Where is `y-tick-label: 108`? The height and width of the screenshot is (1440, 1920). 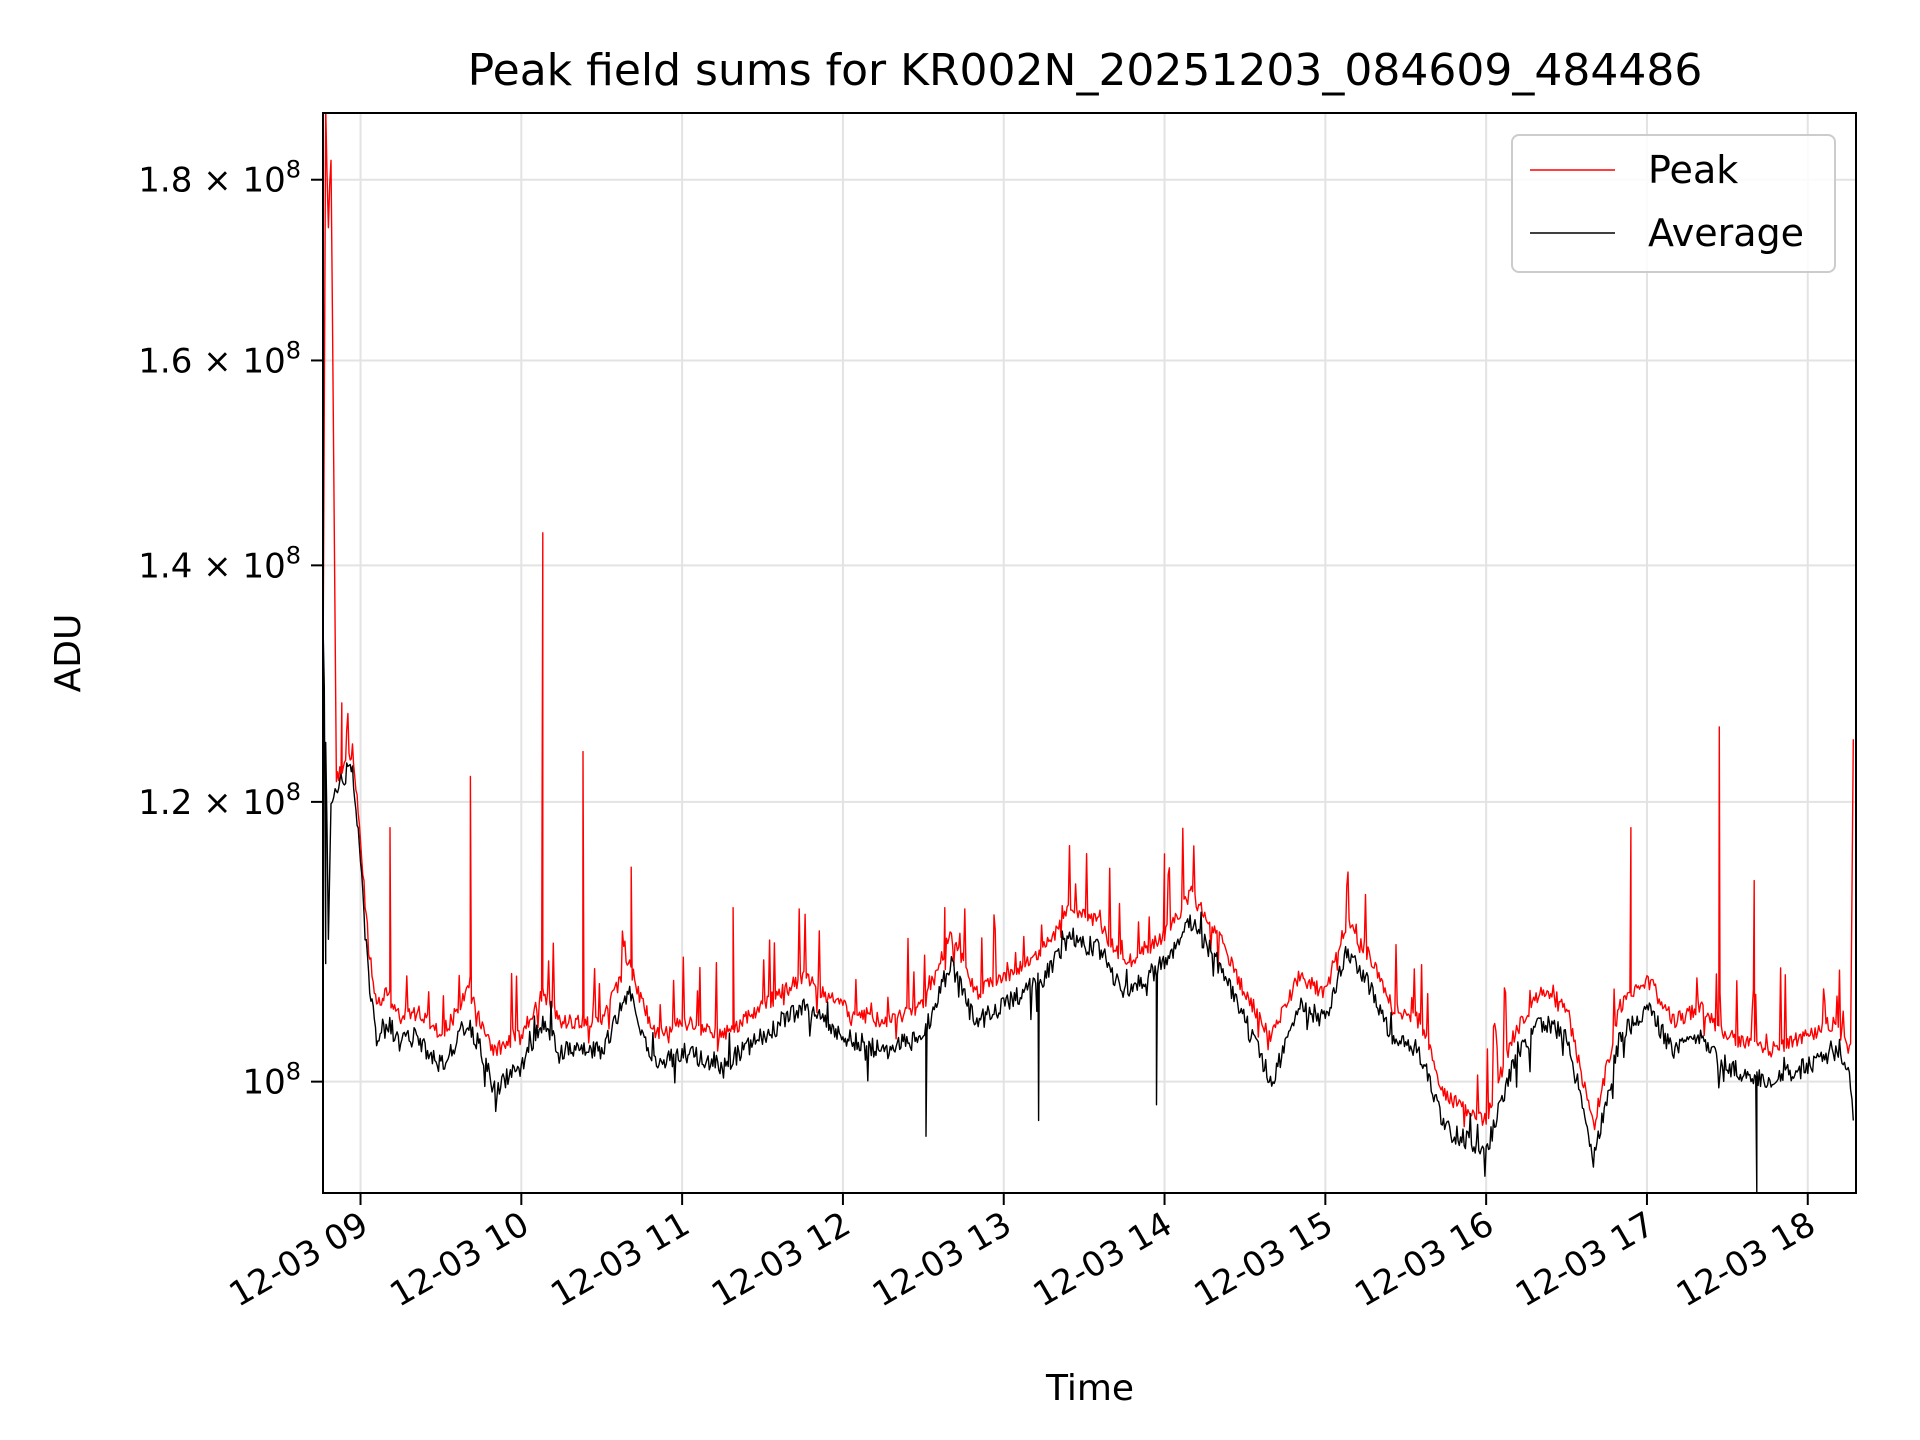 y-tick-label: 108 is located at coordinates (271, 1080).